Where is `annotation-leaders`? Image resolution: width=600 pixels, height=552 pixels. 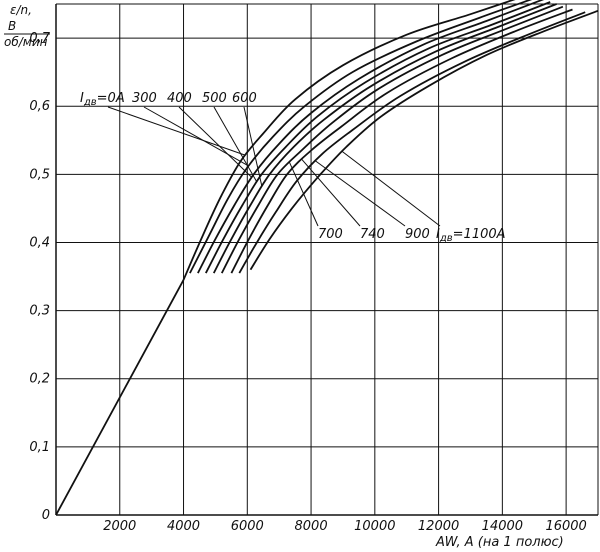 annotation-leaders is located at coordinates (274, 166).